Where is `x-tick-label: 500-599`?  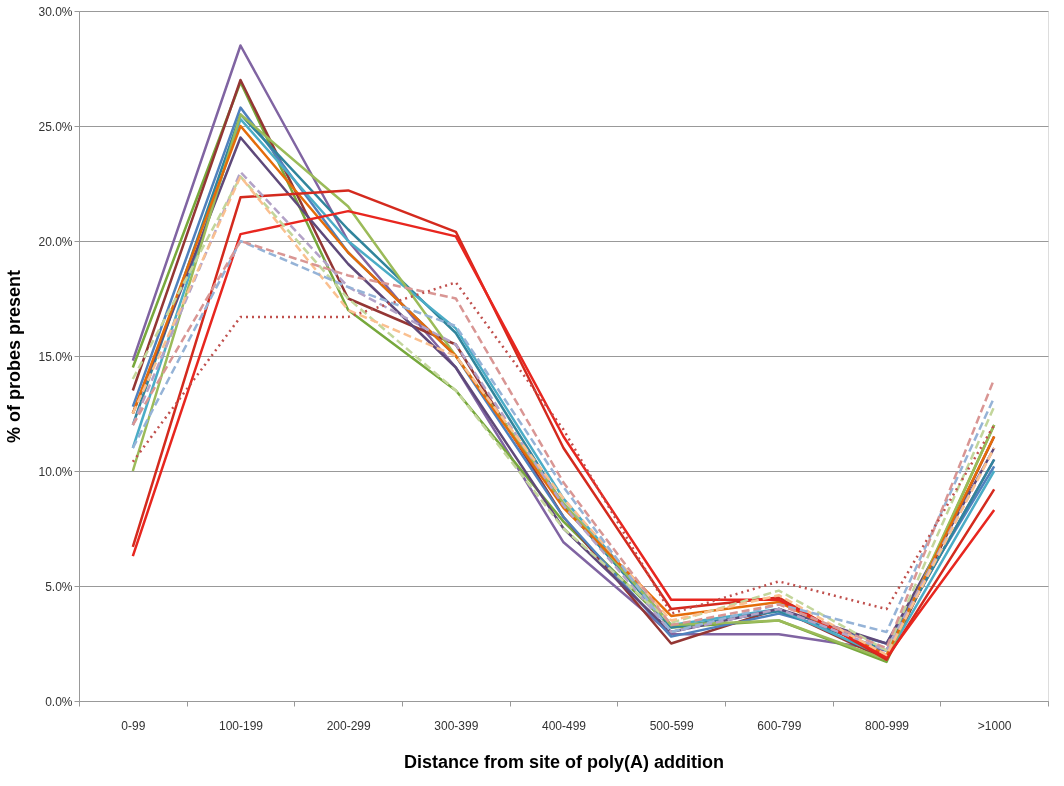
x-tick-label: 500-599 is located at coordinates (672, 725).